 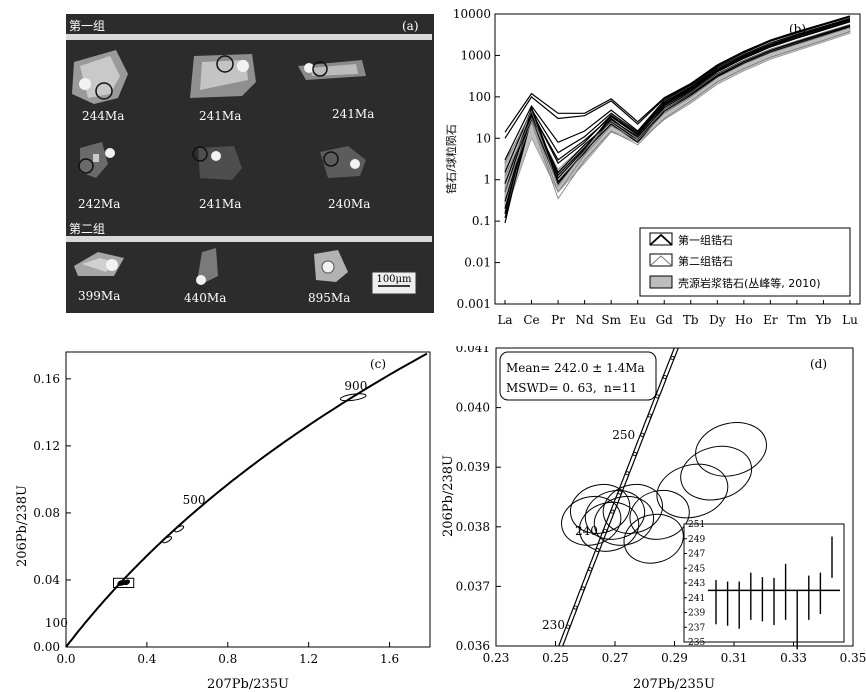 I want to click on y-tick-label: 0.04, so click(x=46, y=580).